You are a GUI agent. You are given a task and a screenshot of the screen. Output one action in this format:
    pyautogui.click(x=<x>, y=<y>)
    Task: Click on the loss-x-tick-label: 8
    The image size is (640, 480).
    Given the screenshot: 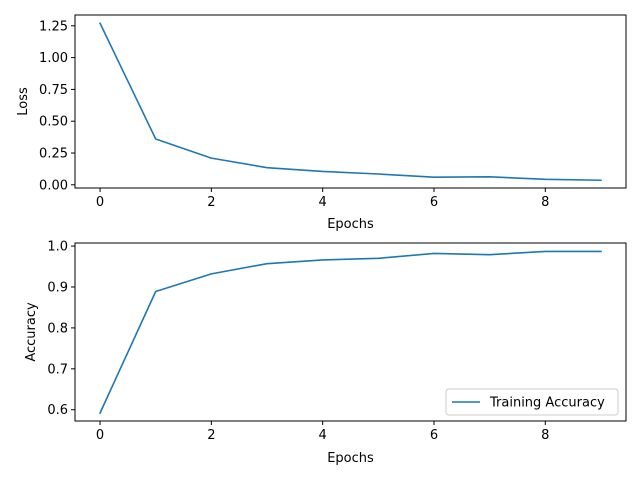 What is the action you would take?
    pyautogui.click(x=545, y=202)
    